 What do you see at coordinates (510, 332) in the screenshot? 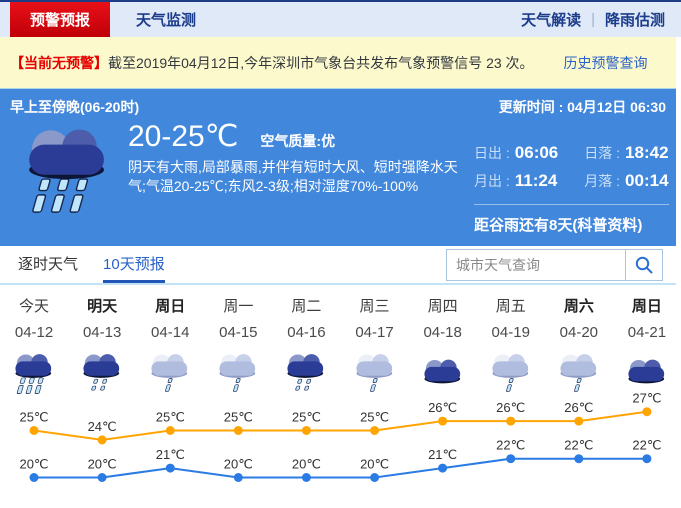
I see `day-date: 04-19` at bounding box center [510, 332].